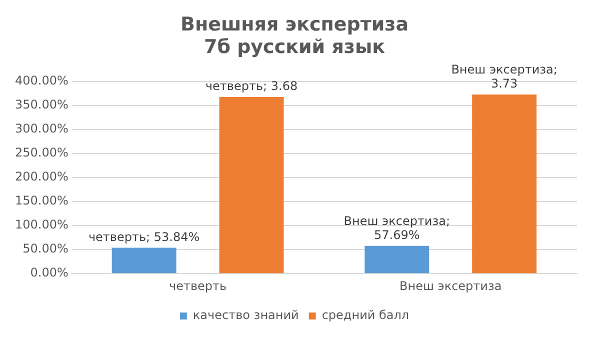 The height and width of the screenshot is (340, 605). What do you see at coordinates (294, 35) in the screenshot?
I see `chart-title: Внешняя экспертиза 7б русский язык` at bounding box center [294, 35].